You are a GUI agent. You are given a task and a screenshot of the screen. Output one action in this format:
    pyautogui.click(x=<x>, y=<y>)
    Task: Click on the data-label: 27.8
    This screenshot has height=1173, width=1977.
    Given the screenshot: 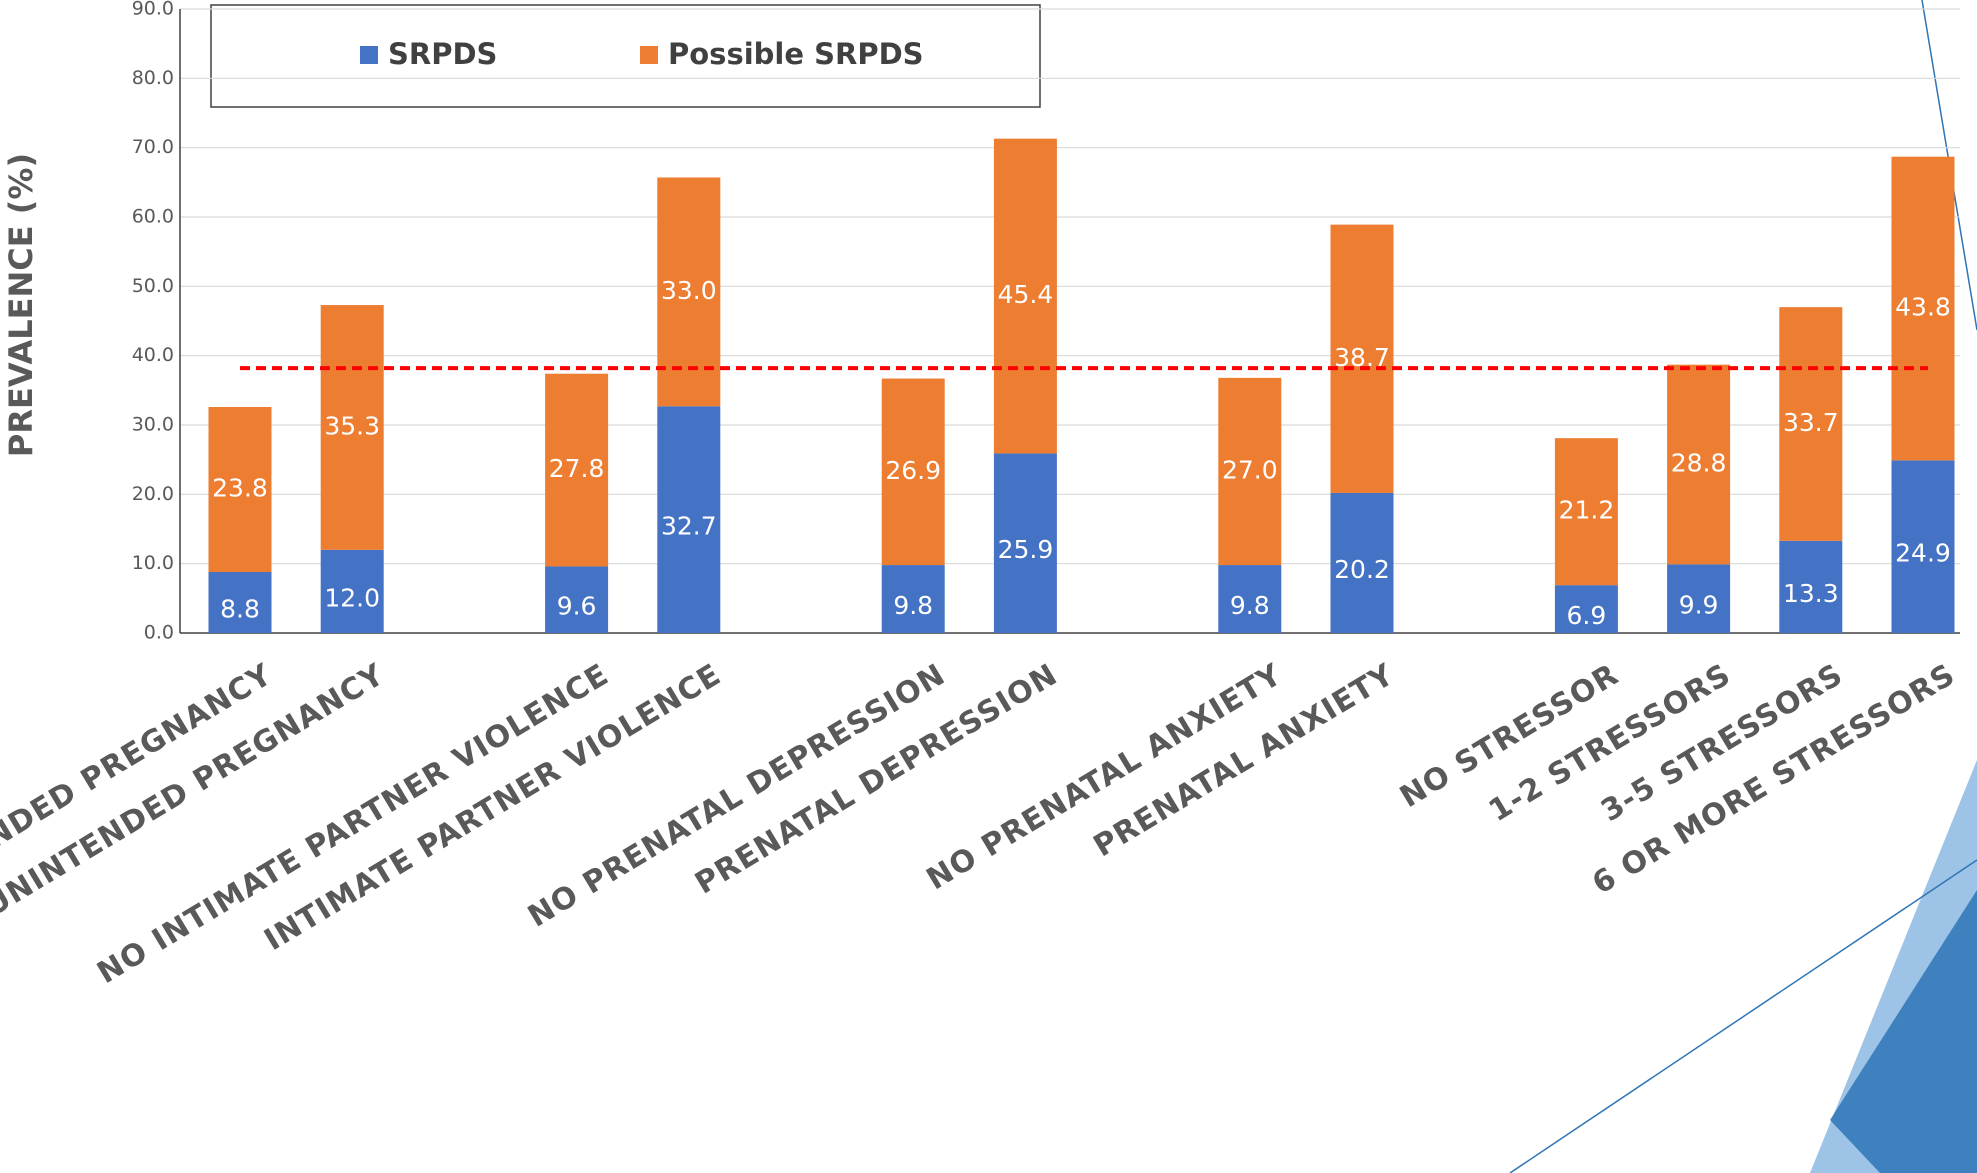 What is the action you would take?
    pyautogui.click(x=577, y=468)
    